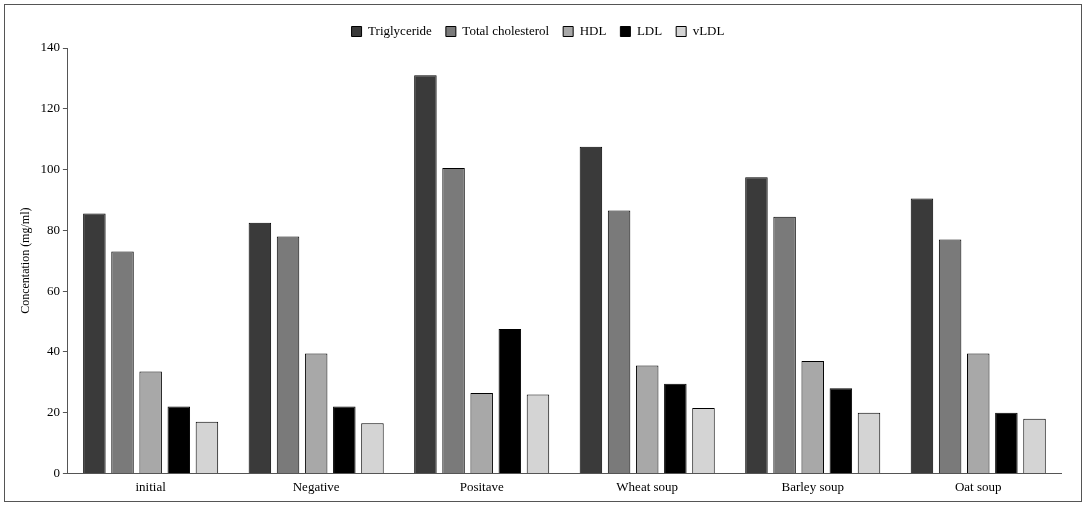 Image resolution: width=1088 pixels, height=508 pixels. I want to click on legend-label: LDL, so click(649, 30).